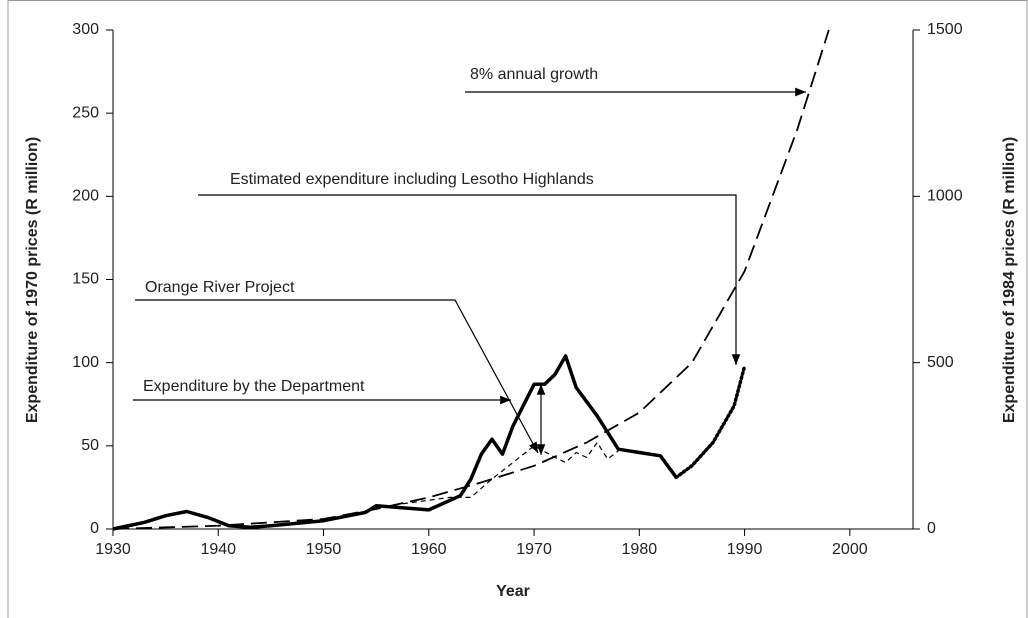 This screenshot has height=618, width=1028. Describe the element at coordinates (254, 386) in the screenshot. I see `annotation: Expenditure by the Department` at that location.